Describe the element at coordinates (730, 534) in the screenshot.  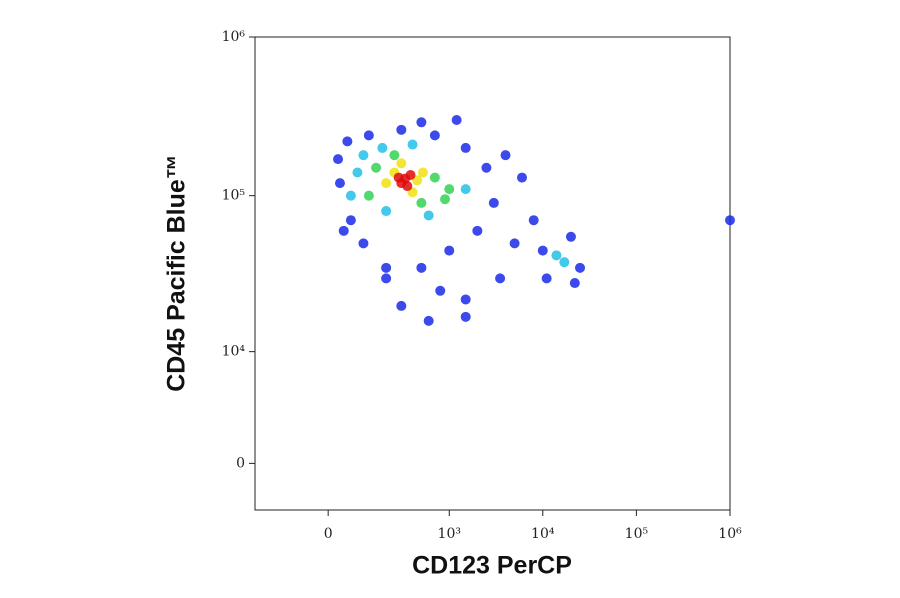
I see `x-tick-label: 10⁶` at that location.